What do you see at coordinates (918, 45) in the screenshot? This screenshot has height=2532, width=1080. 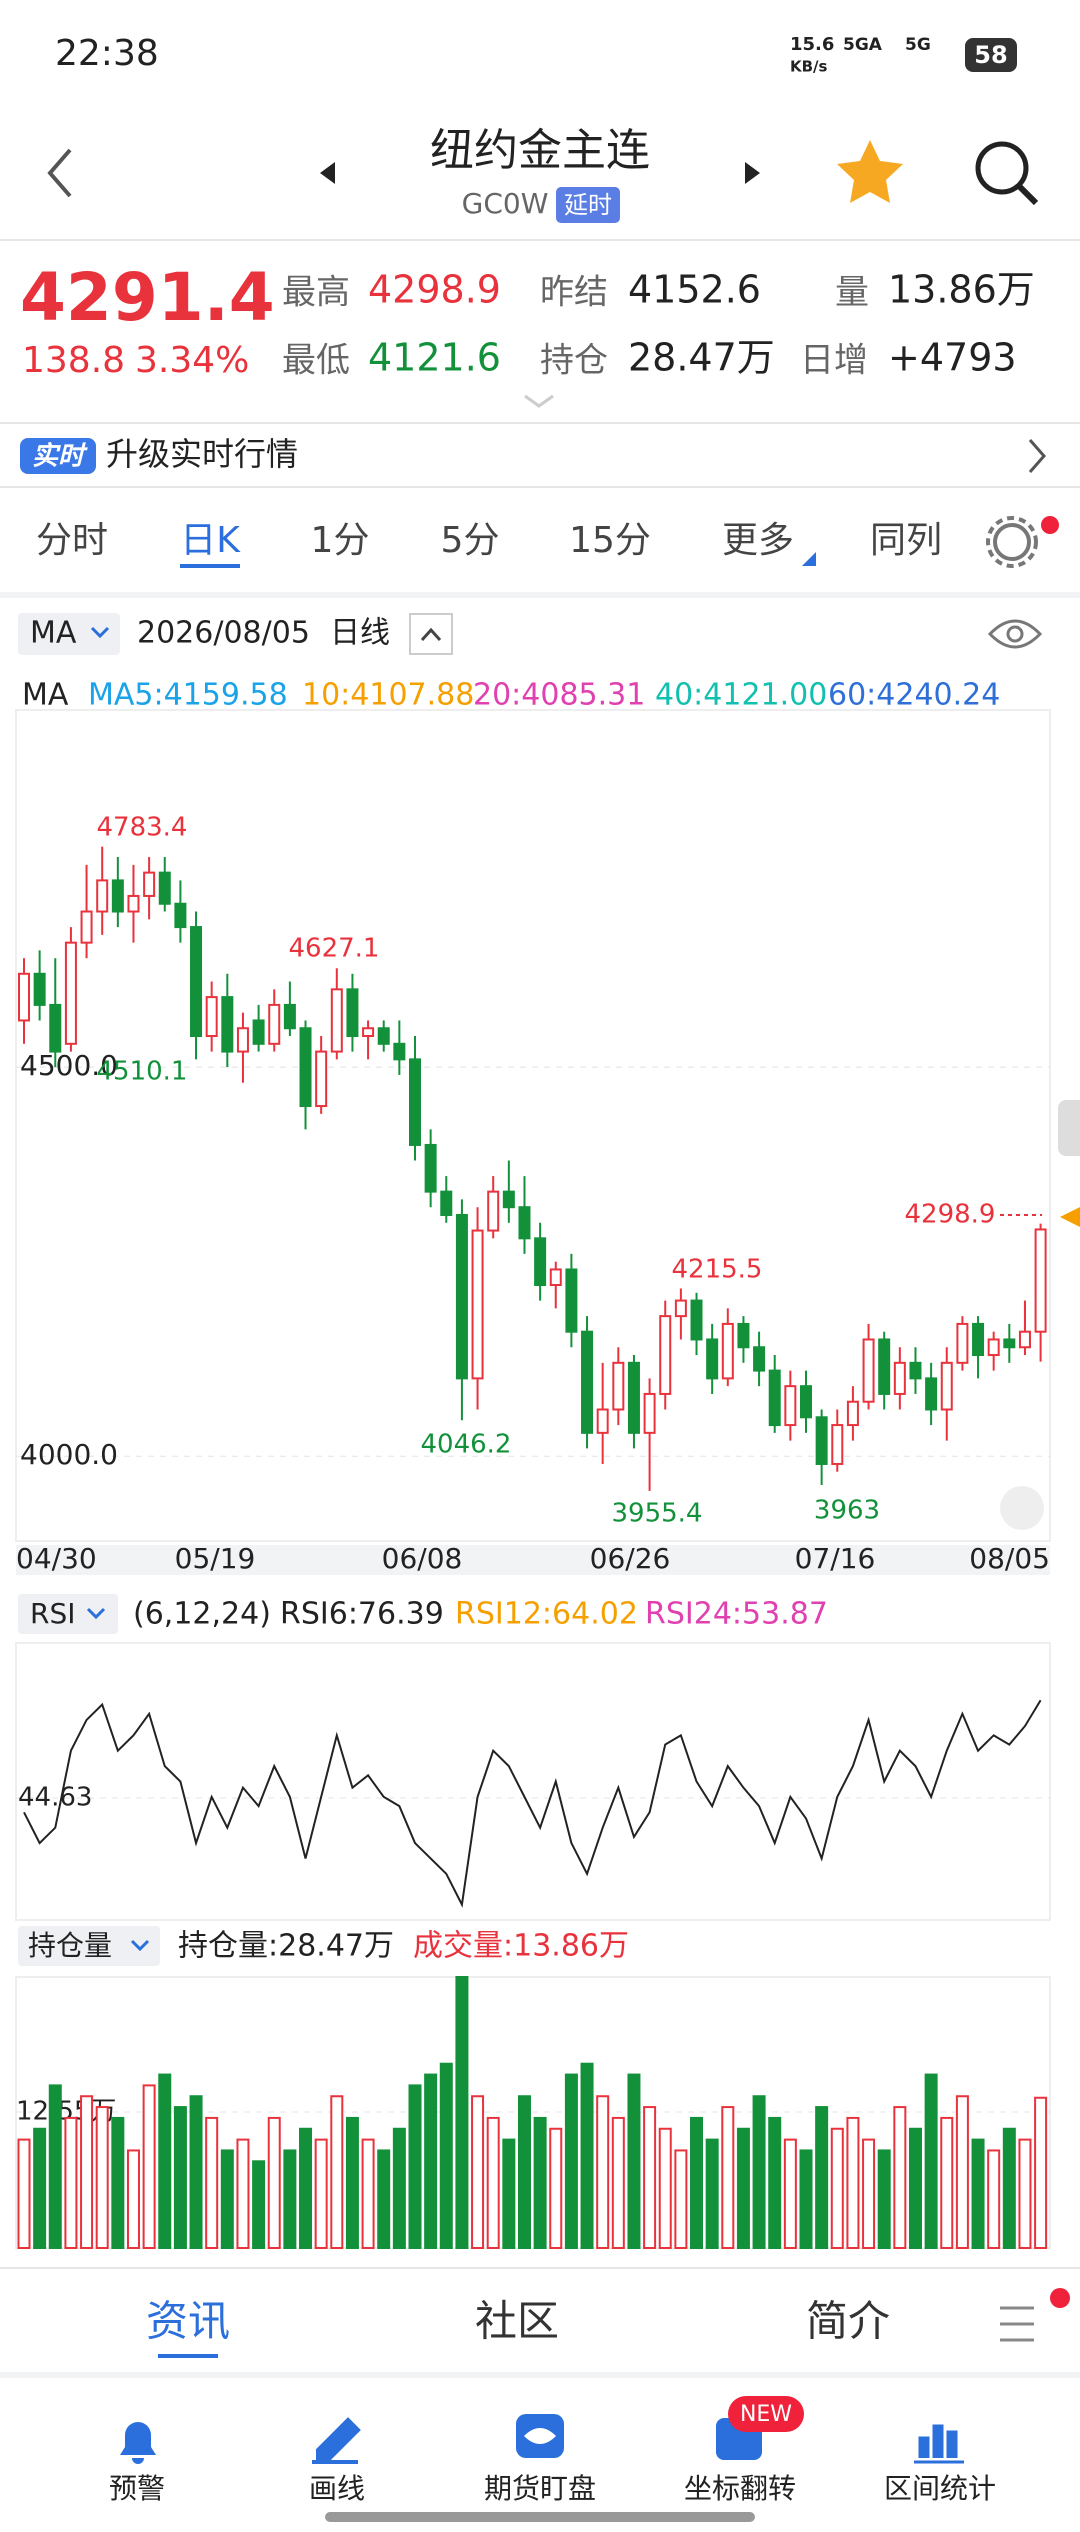 I see `signal: 5G` at bounding box center [918, 45].